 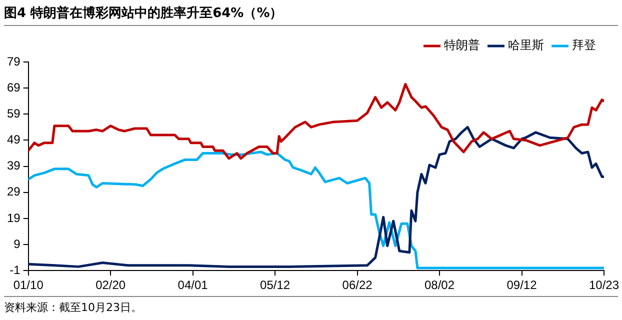 I want to click on y-tick-label: 9, so click(x=17, y=243).